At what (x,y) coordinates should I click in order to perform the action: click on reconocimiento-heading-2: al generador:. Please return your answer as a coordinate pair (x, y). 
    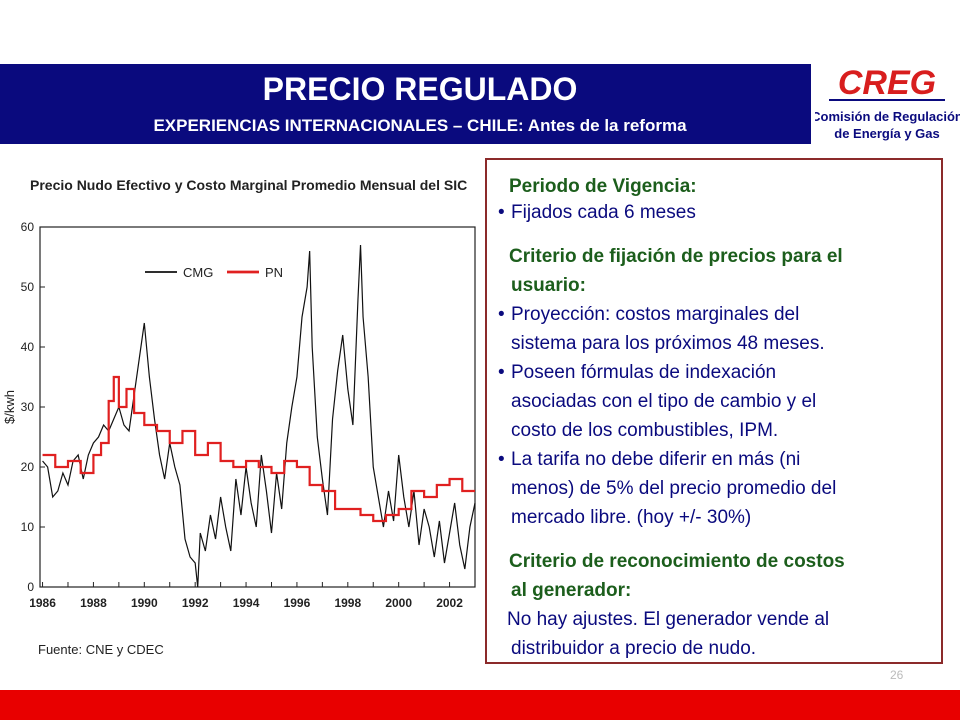
    Looking at the image, I should click on (571, 590).